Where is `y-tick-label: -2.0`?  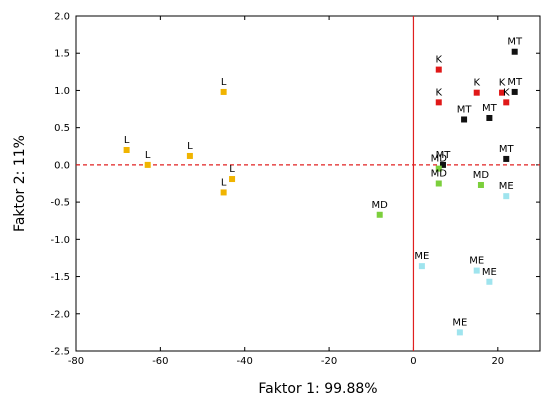 y-tick-label: -2.0 is located at coordinates (60, 314).